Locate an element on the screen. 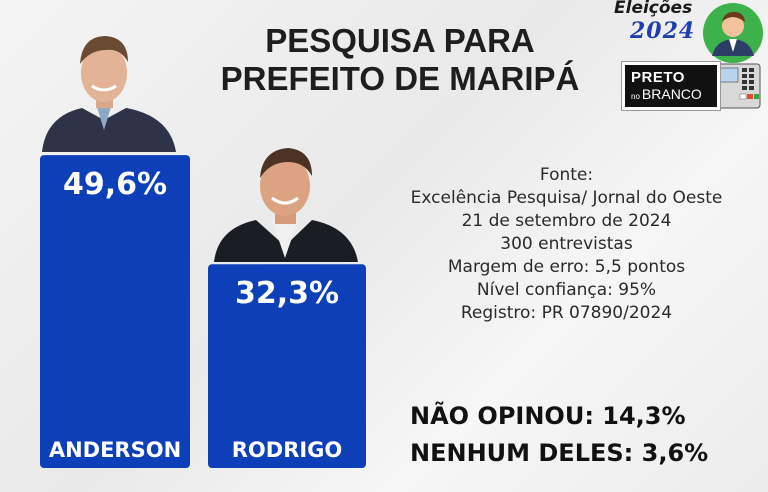  source-line: 300 entrevistas is located at coordinates (566, 244).